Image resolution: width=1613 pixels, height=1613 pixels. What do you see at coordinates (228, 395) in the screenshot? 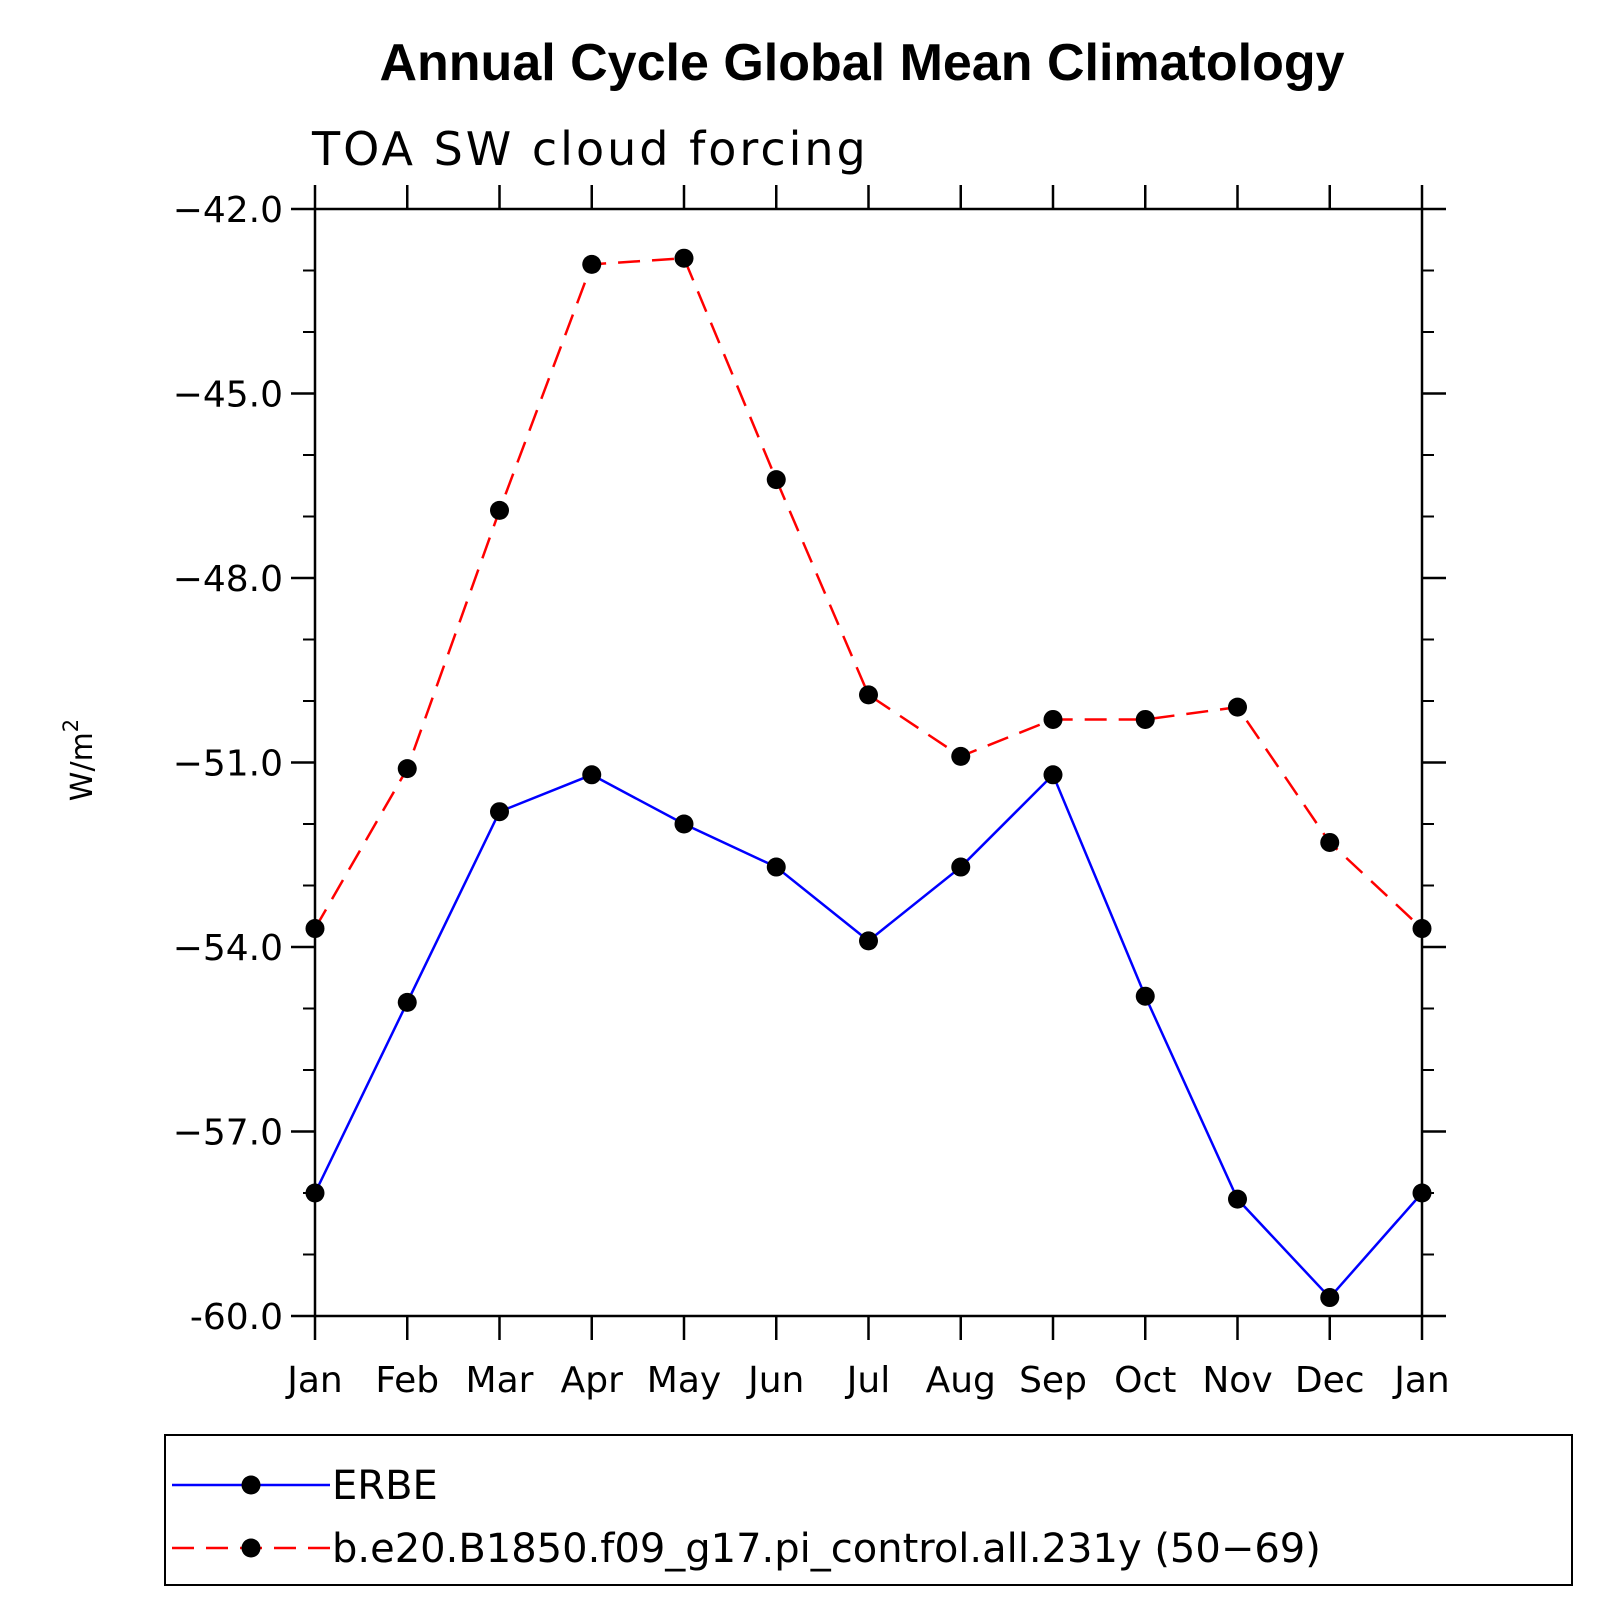
I see `y-tick-label: −45.0` at bounding box center [228, 395].